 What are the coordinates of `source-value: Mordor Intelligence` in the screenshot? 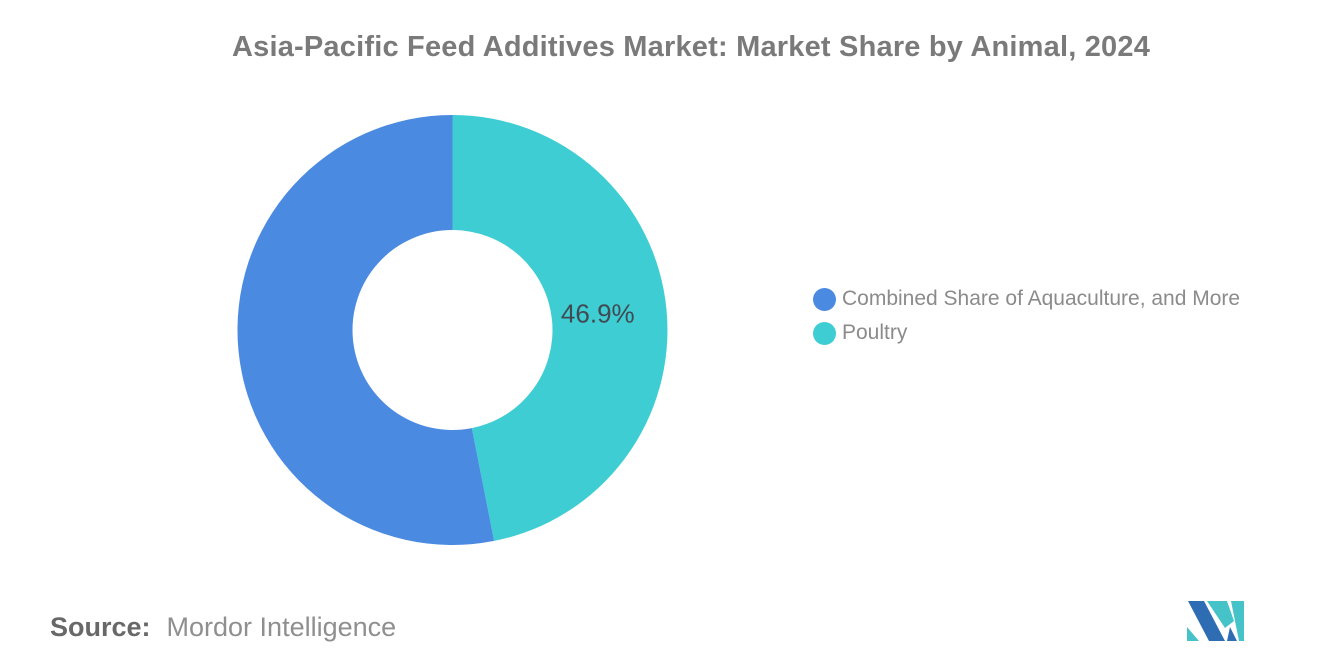 It's located at (281, 627).